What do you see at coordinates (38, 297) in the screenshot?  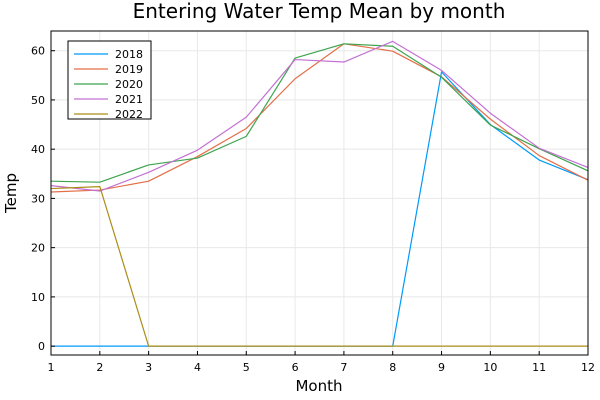 I see `y-tick-label: 10` at bounding box center [38, 297].